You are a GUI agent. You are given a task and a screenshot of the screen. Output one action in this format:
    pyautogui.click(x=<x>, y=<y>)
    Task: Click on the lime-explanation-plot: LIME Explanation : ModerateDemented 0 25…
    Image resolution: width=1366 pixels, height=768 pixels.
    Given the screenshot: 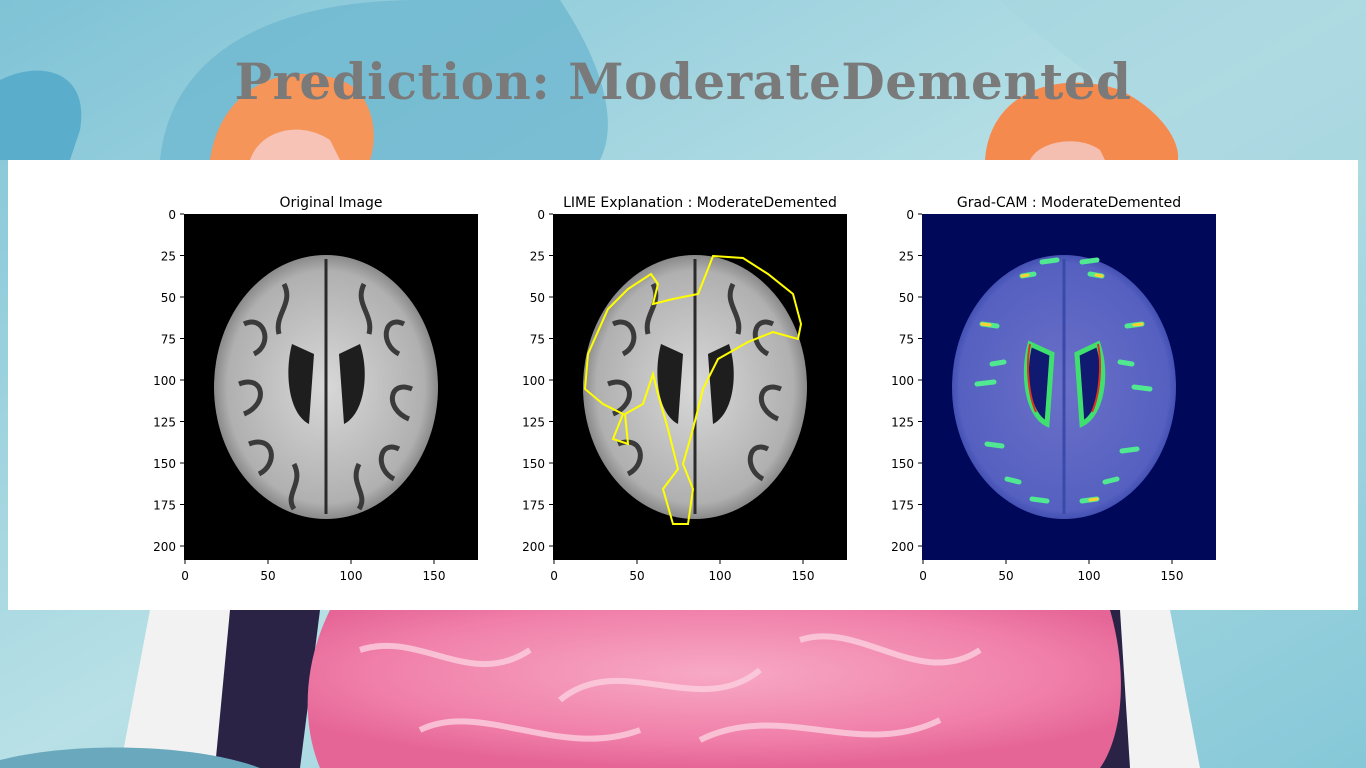 What is the action you would take?
    pyautogui.click(x=684, y=389)
    